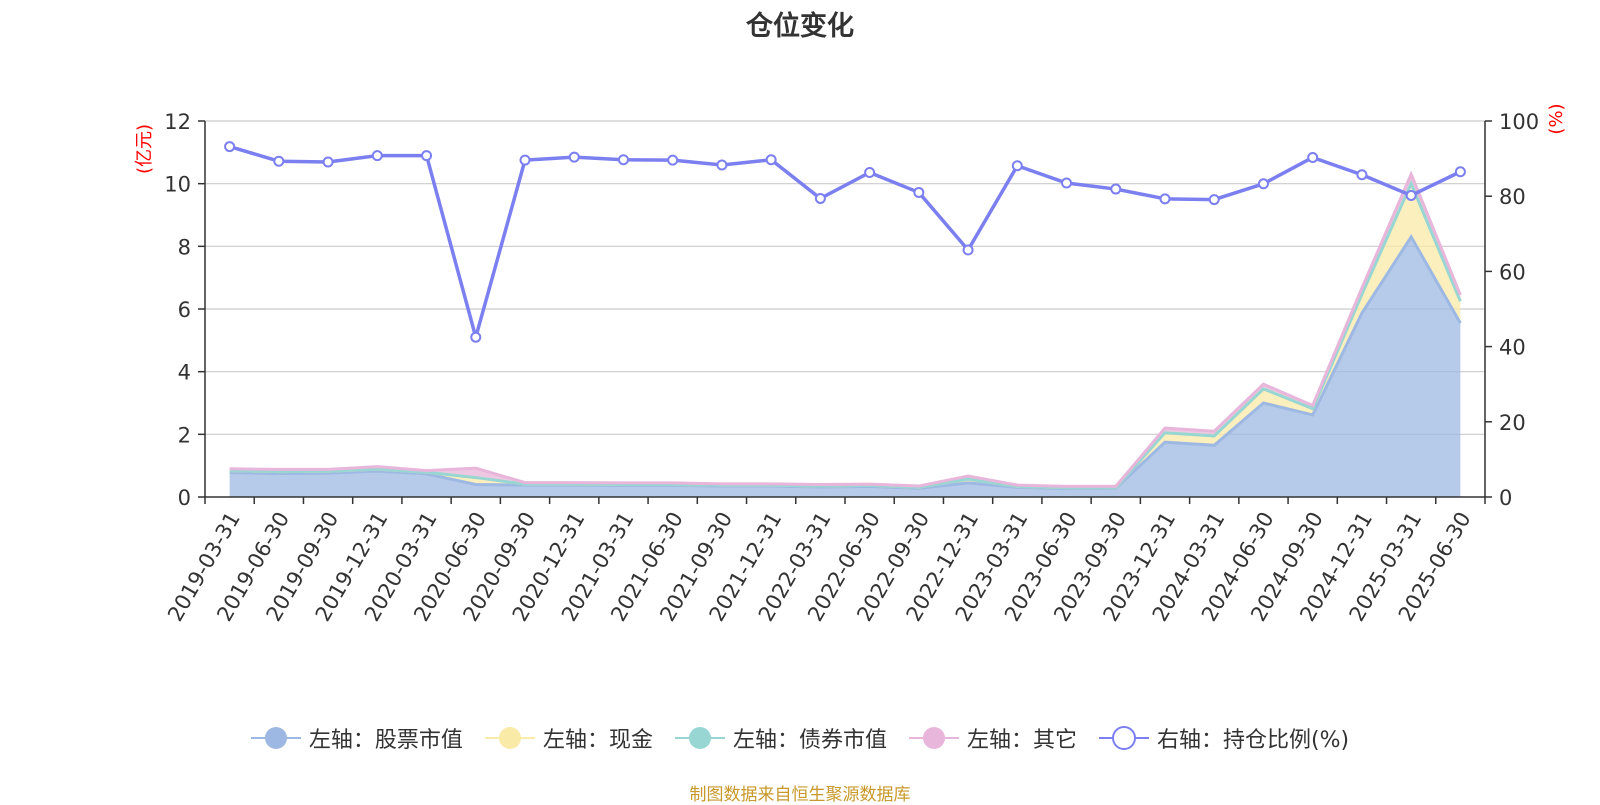 This screenshot has width=1600, height=805. I want to click on left-tick-label: 2, so click(184, 435).